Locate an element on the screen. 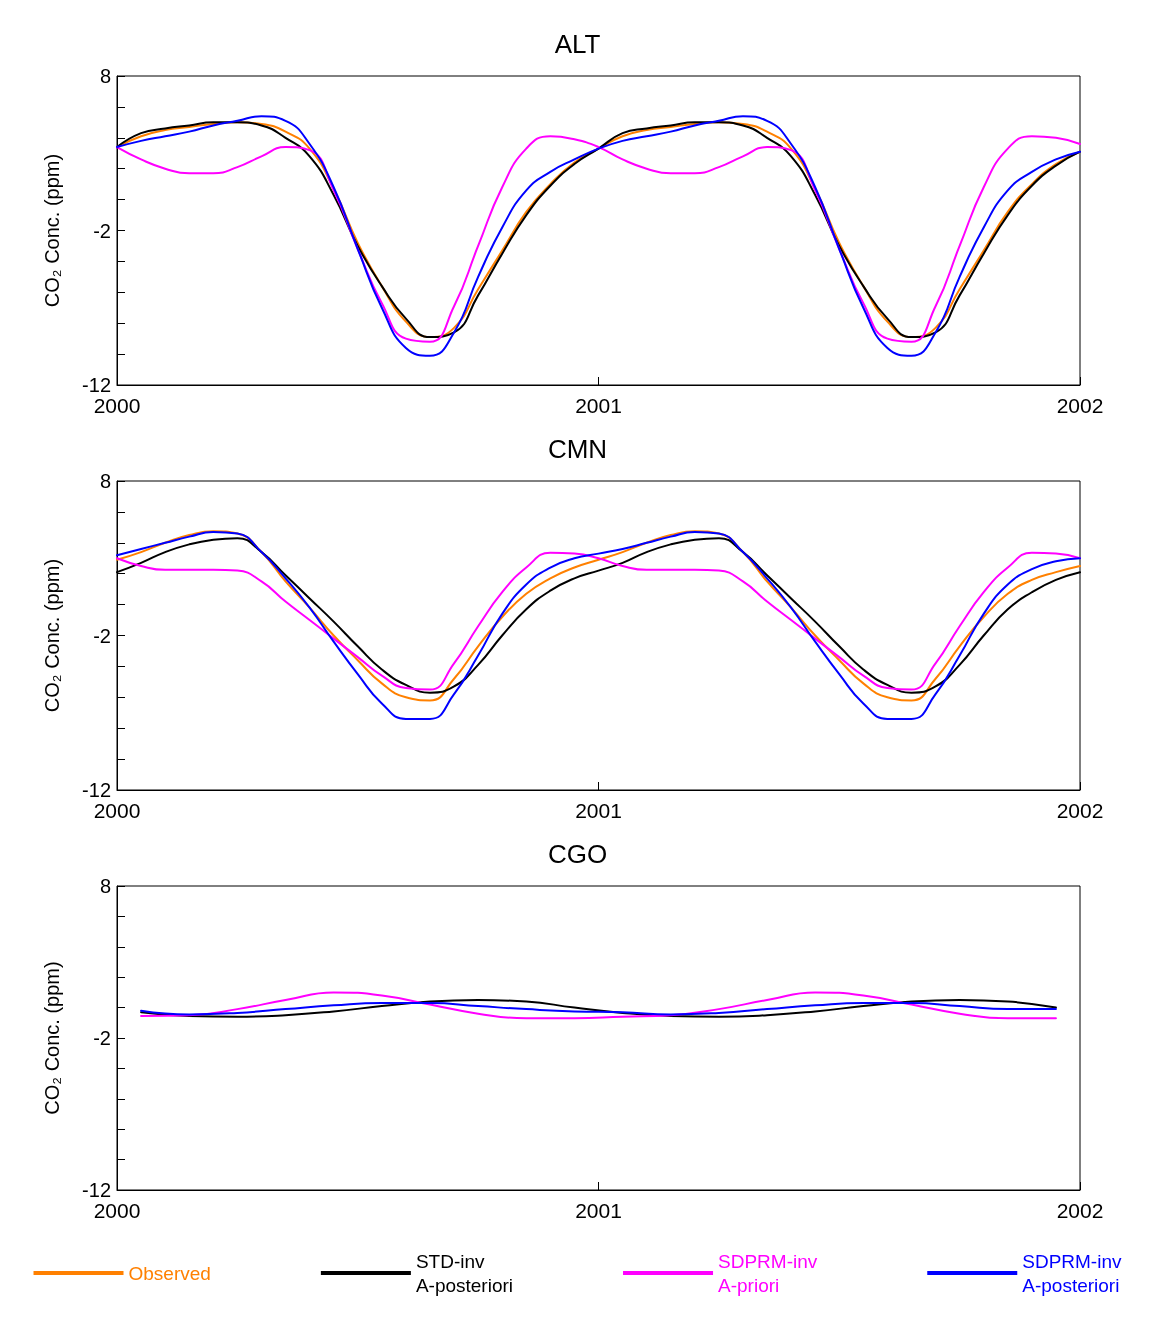 The height and width of the screenshot is (1334, 1155). legend-label: SDPRM-inv A-posteriori is located at coordinates (1072, 1273).